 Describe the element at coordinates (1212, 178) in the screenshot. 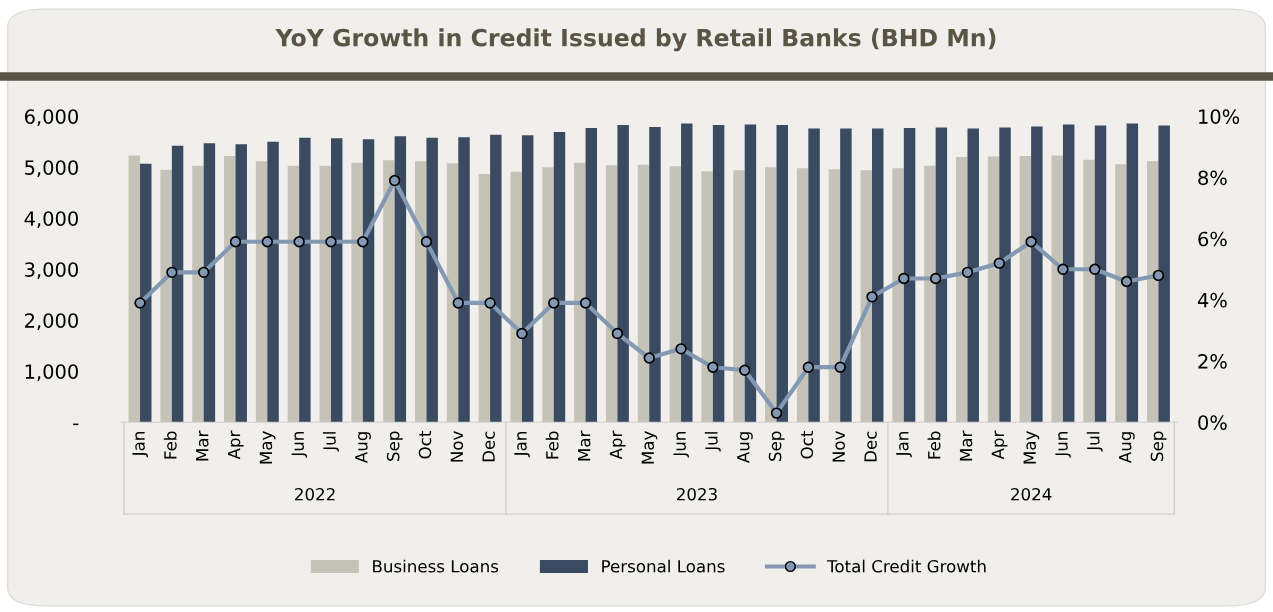

I see `y2-tick-label: 8%` at that location.